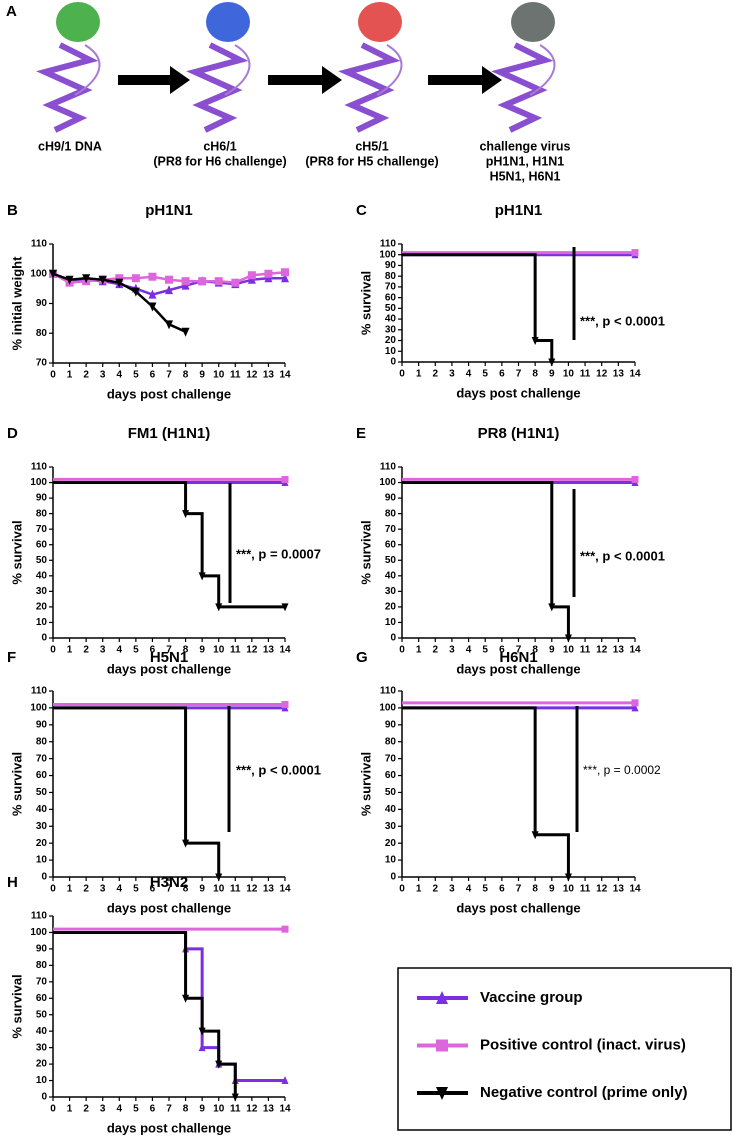 Image resolution: width=733 pixels, height=1148 pixels. Describe the element at coordinates (42, 1031) in the screenshot. I see `y-tick-label: 40` at that location.